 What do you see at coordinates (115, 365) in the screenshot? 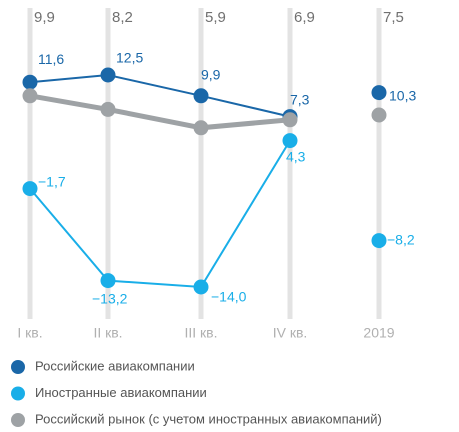
I see `legend-label: Российские авиакомпании` at bounding box center [115, 365].